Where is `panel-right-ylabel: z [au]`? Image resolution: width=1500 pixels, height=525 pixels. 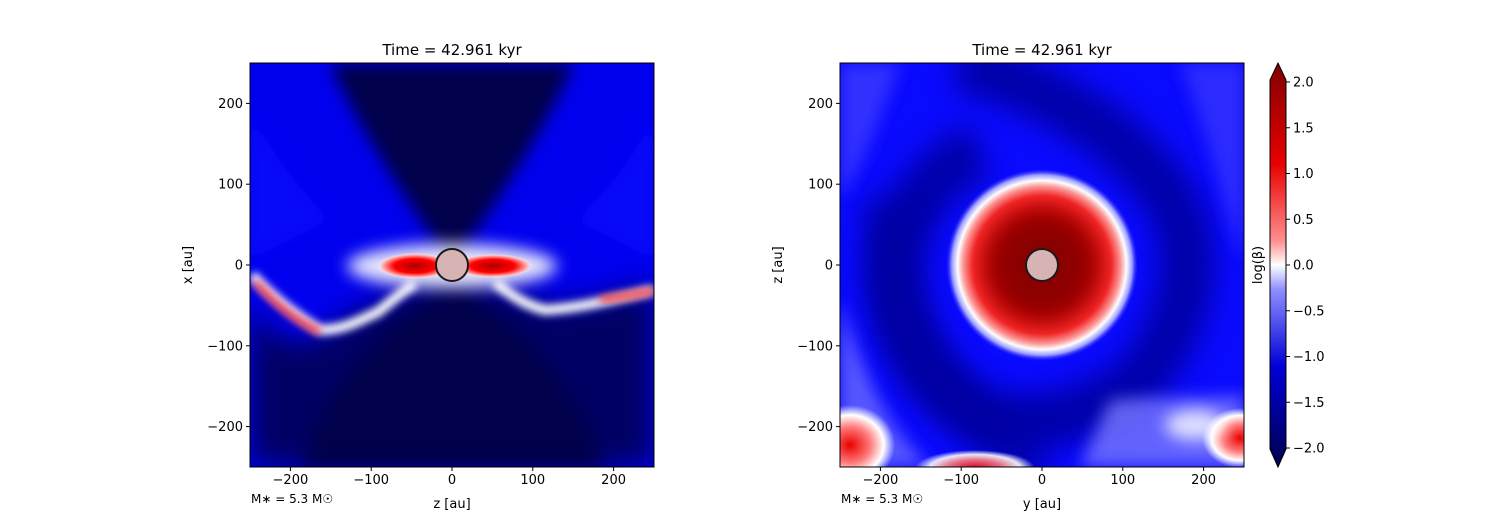
panel-right-ylabel: z [au] is located at coordinates (778, 264).